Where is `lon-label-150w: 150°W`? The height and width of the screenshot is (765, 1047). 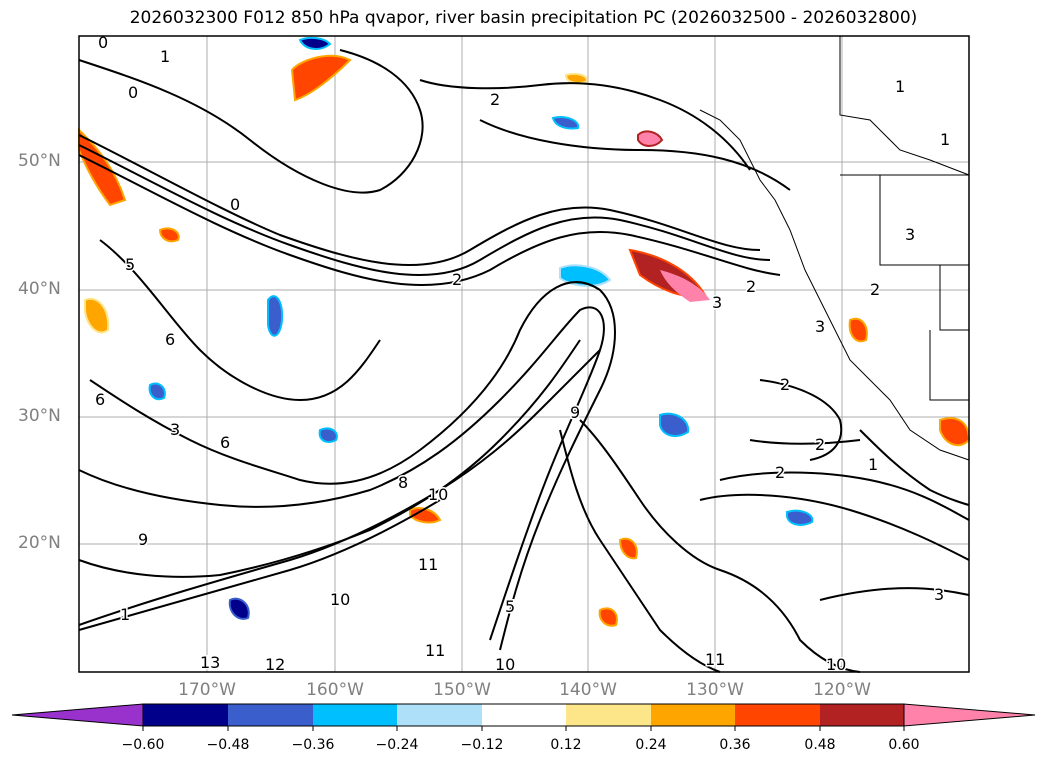
lon-label-150w: 150°W is located at coordinates (462, 690).